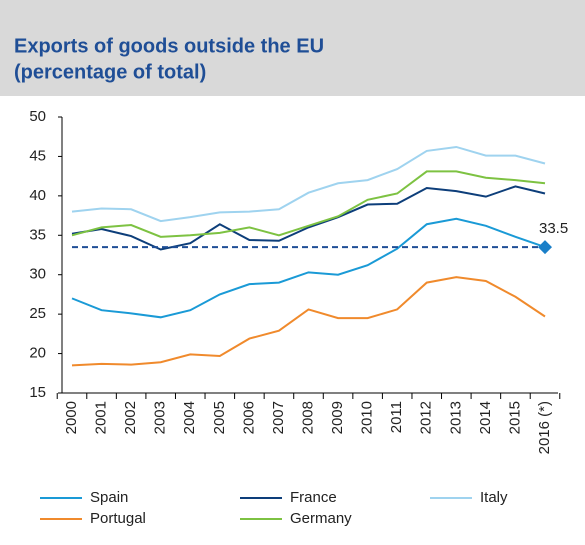 This screenshot has width=585, height=545. I want to click on x-tick-label: 2004, so click(189, 417).